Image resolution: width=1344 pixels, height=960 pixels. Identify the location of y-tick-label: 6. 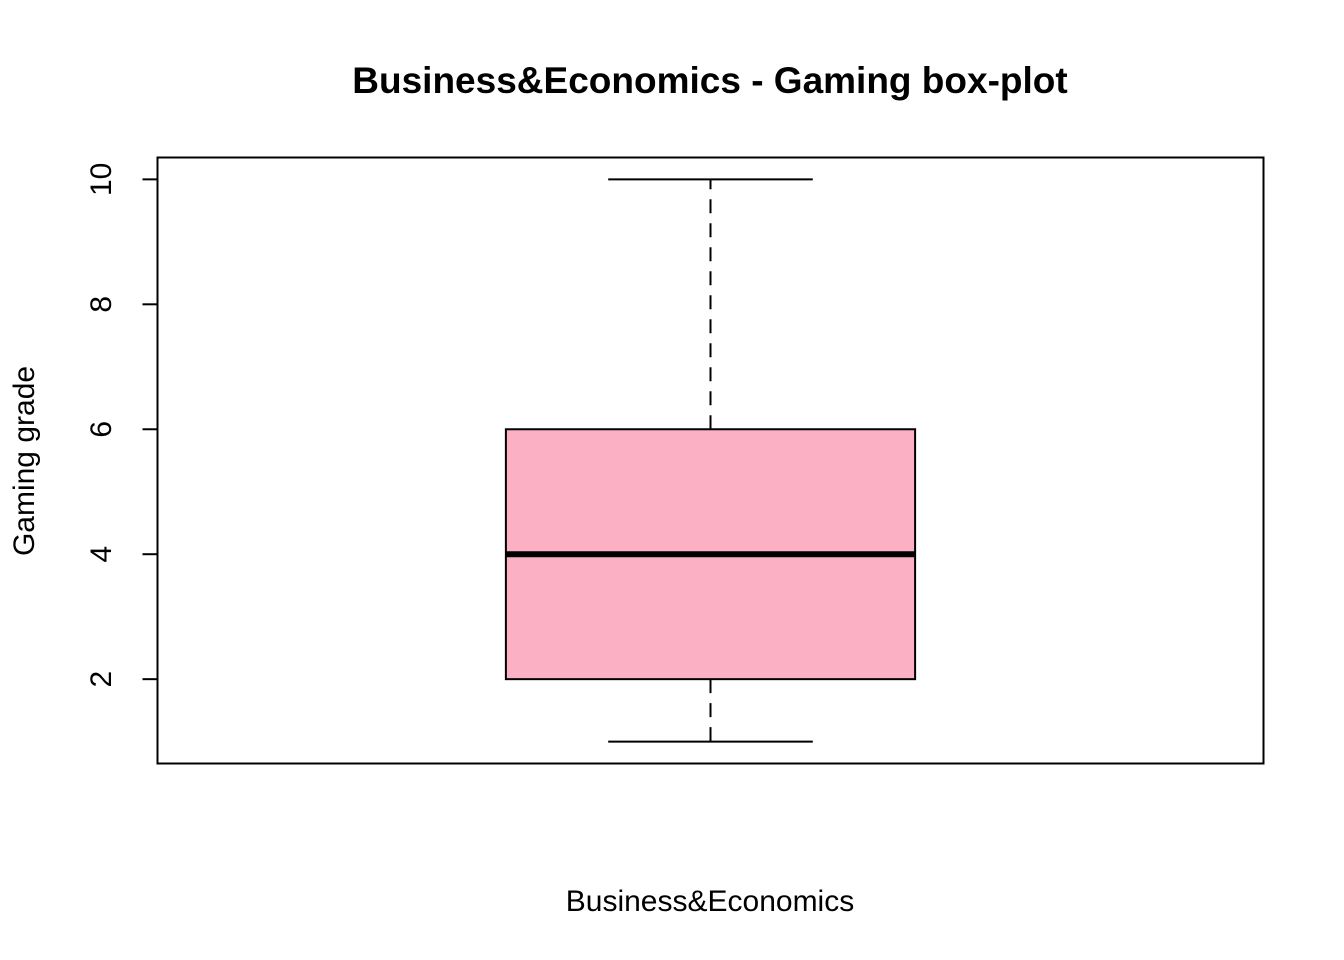
(101, 429).